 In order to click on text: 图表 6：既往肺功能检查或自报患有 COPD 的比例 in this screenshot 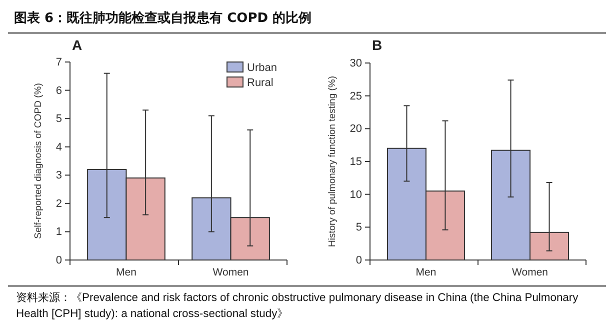, I will do `click(163, 18)`.